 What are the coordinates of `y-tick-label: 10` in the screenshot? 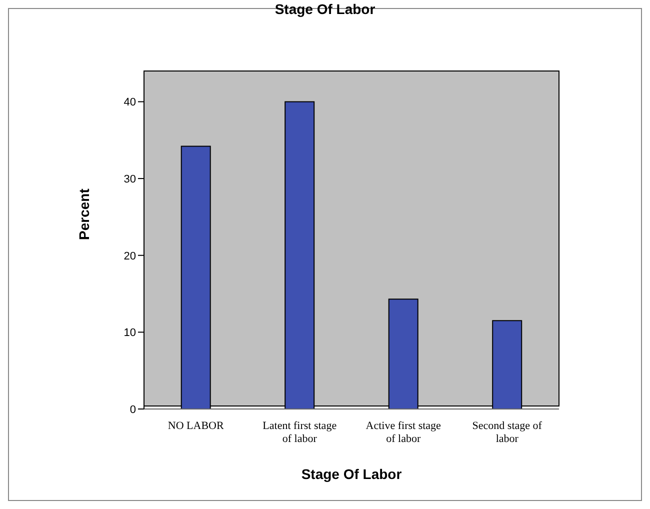 It's located at (130, 333).